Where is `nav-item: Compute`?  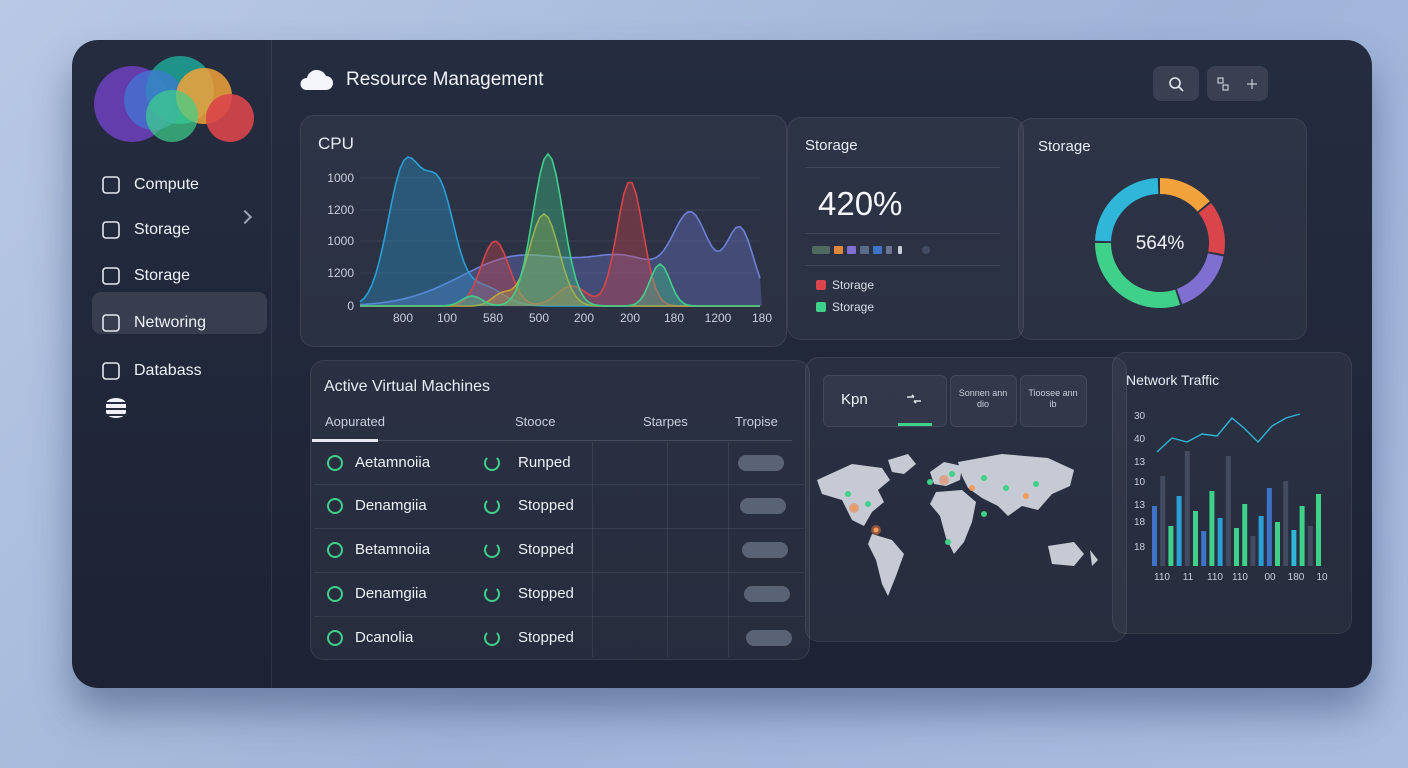 nav-item: Compute is located at coordinates (178, 187).